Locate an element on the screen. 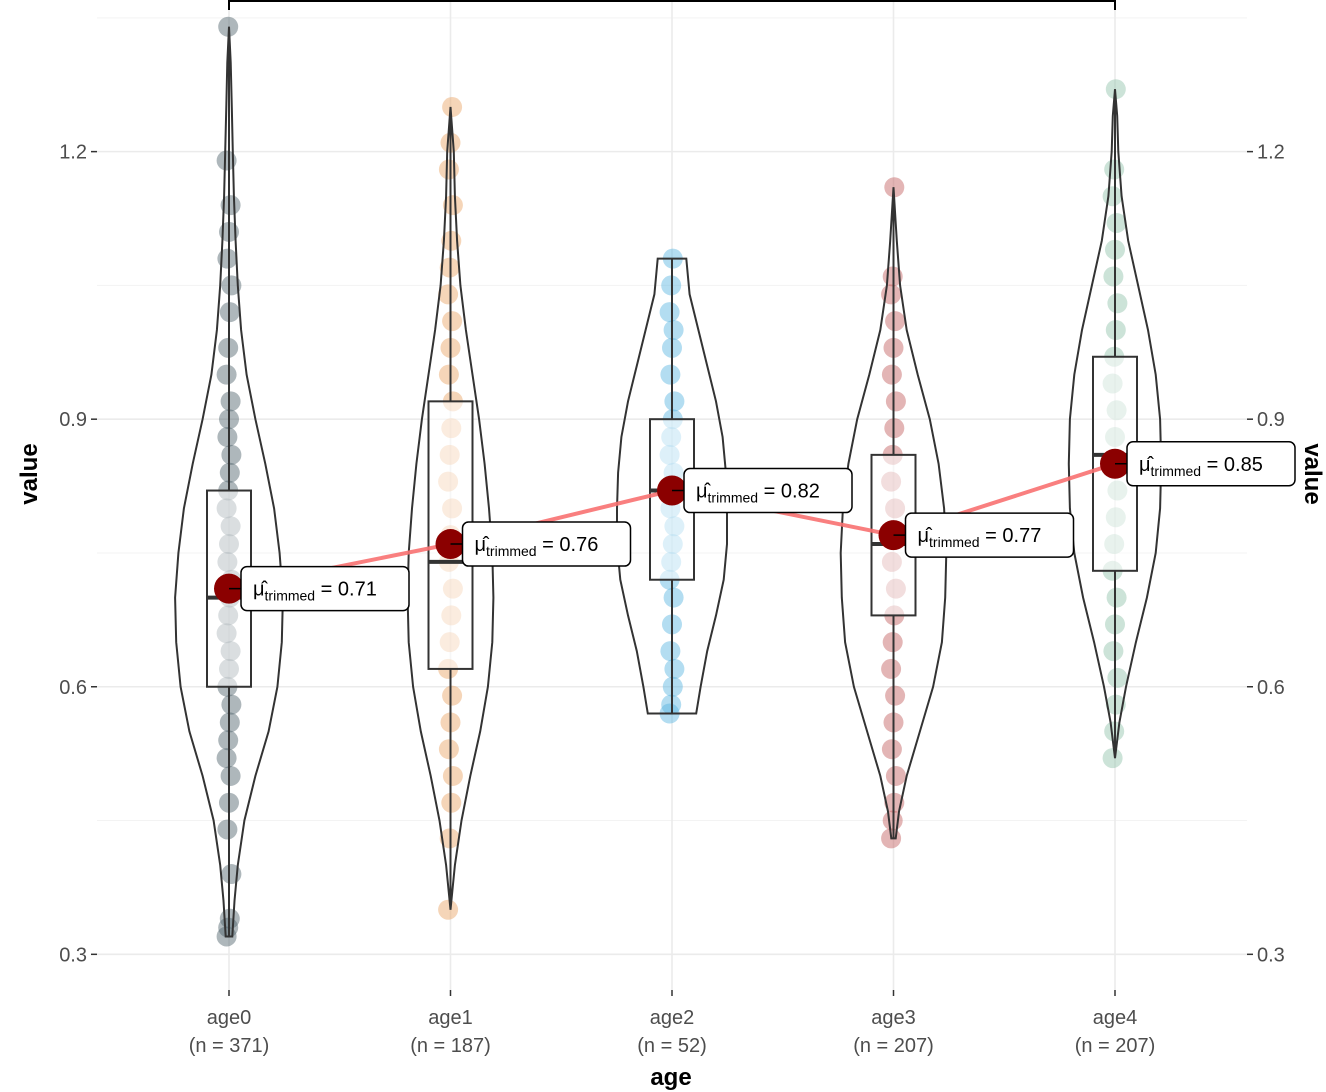  y-tick-label-right: 0.9 is located at coordinates (1271, 420).